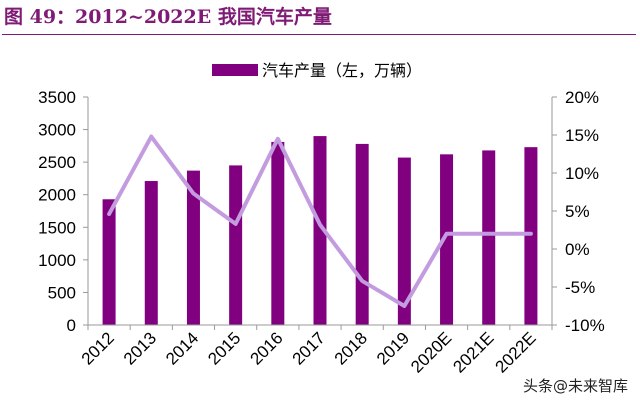  I want to click on figure-title: 图 49：2012~2022E 我国汽车产量, so click(168, 17).